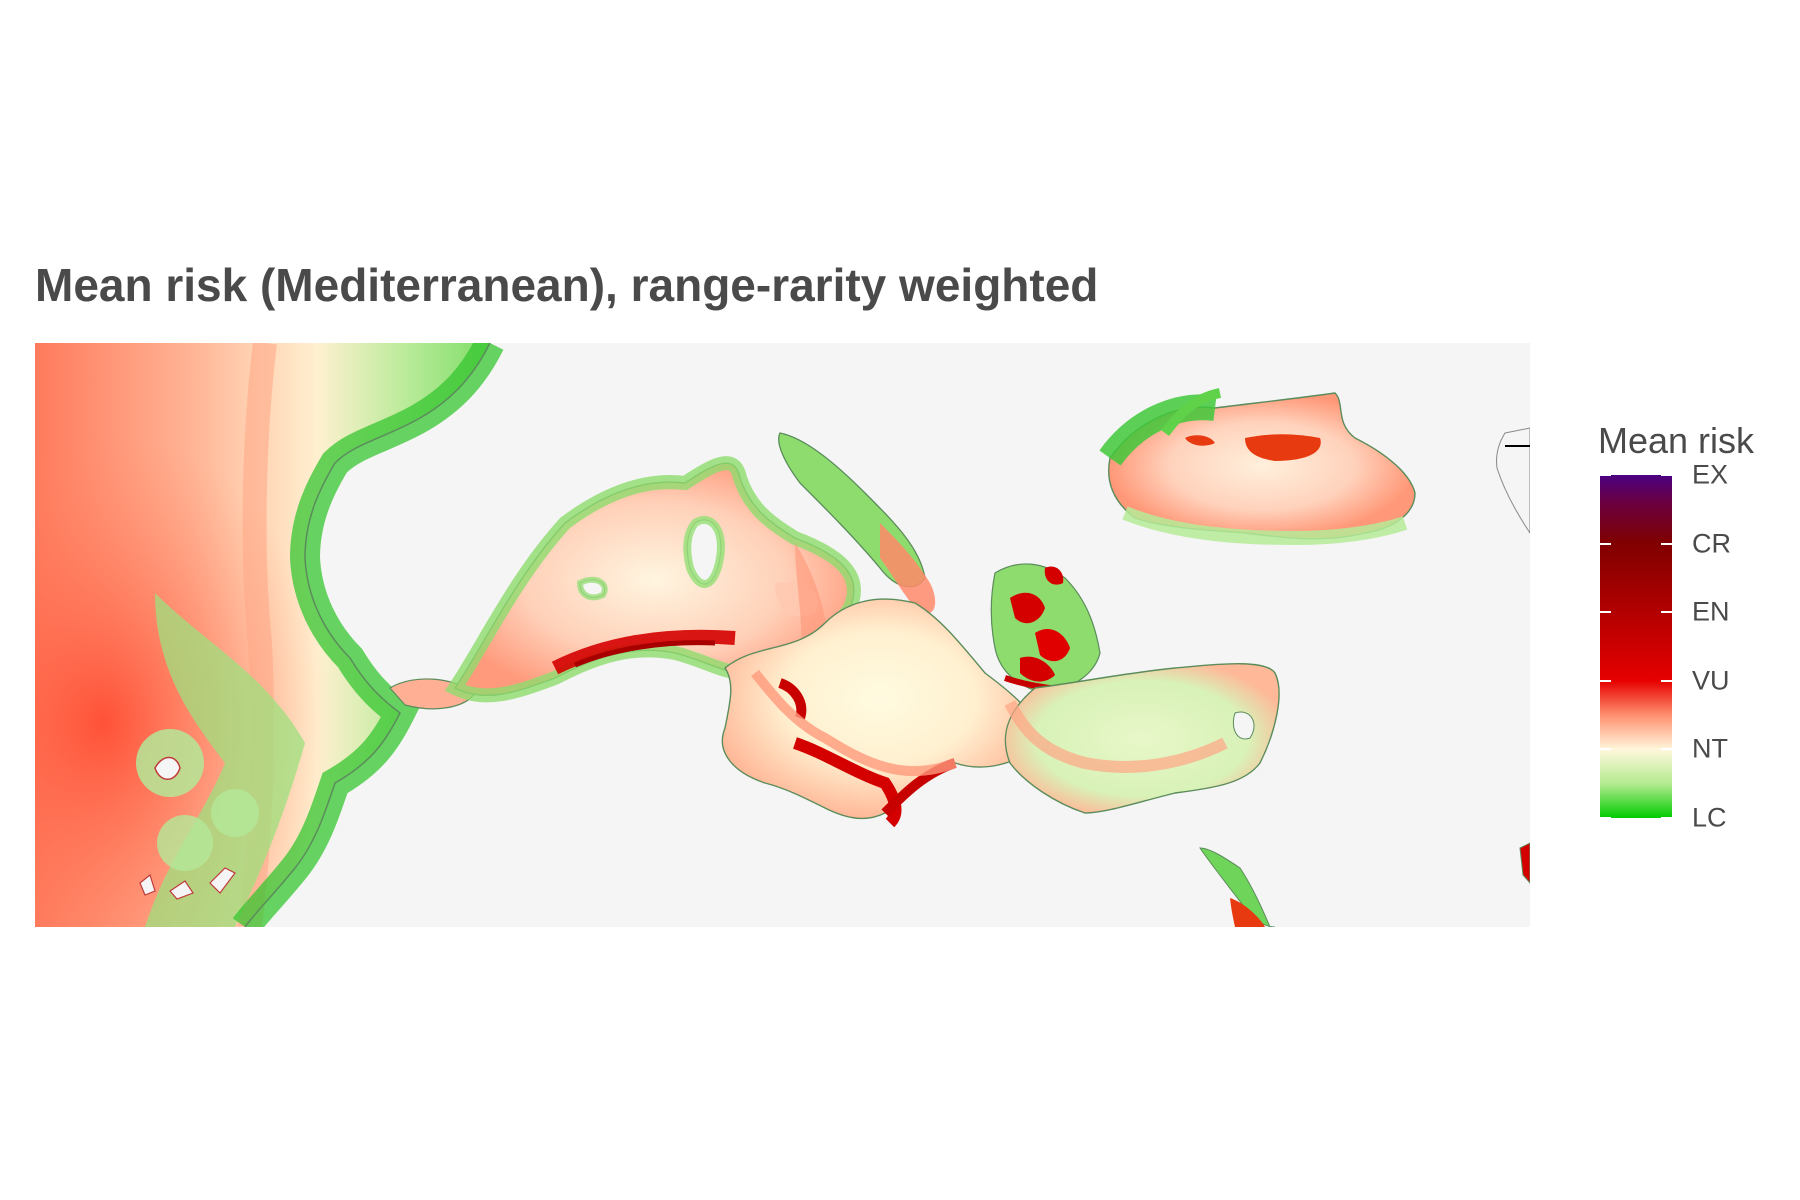 The width and height of the screenshot is (1800, 1200). What do you see at coordinates (1605, 818) in the screenshot?
I see `legend-tick-left-lc` at bounding box center [1605, 818].